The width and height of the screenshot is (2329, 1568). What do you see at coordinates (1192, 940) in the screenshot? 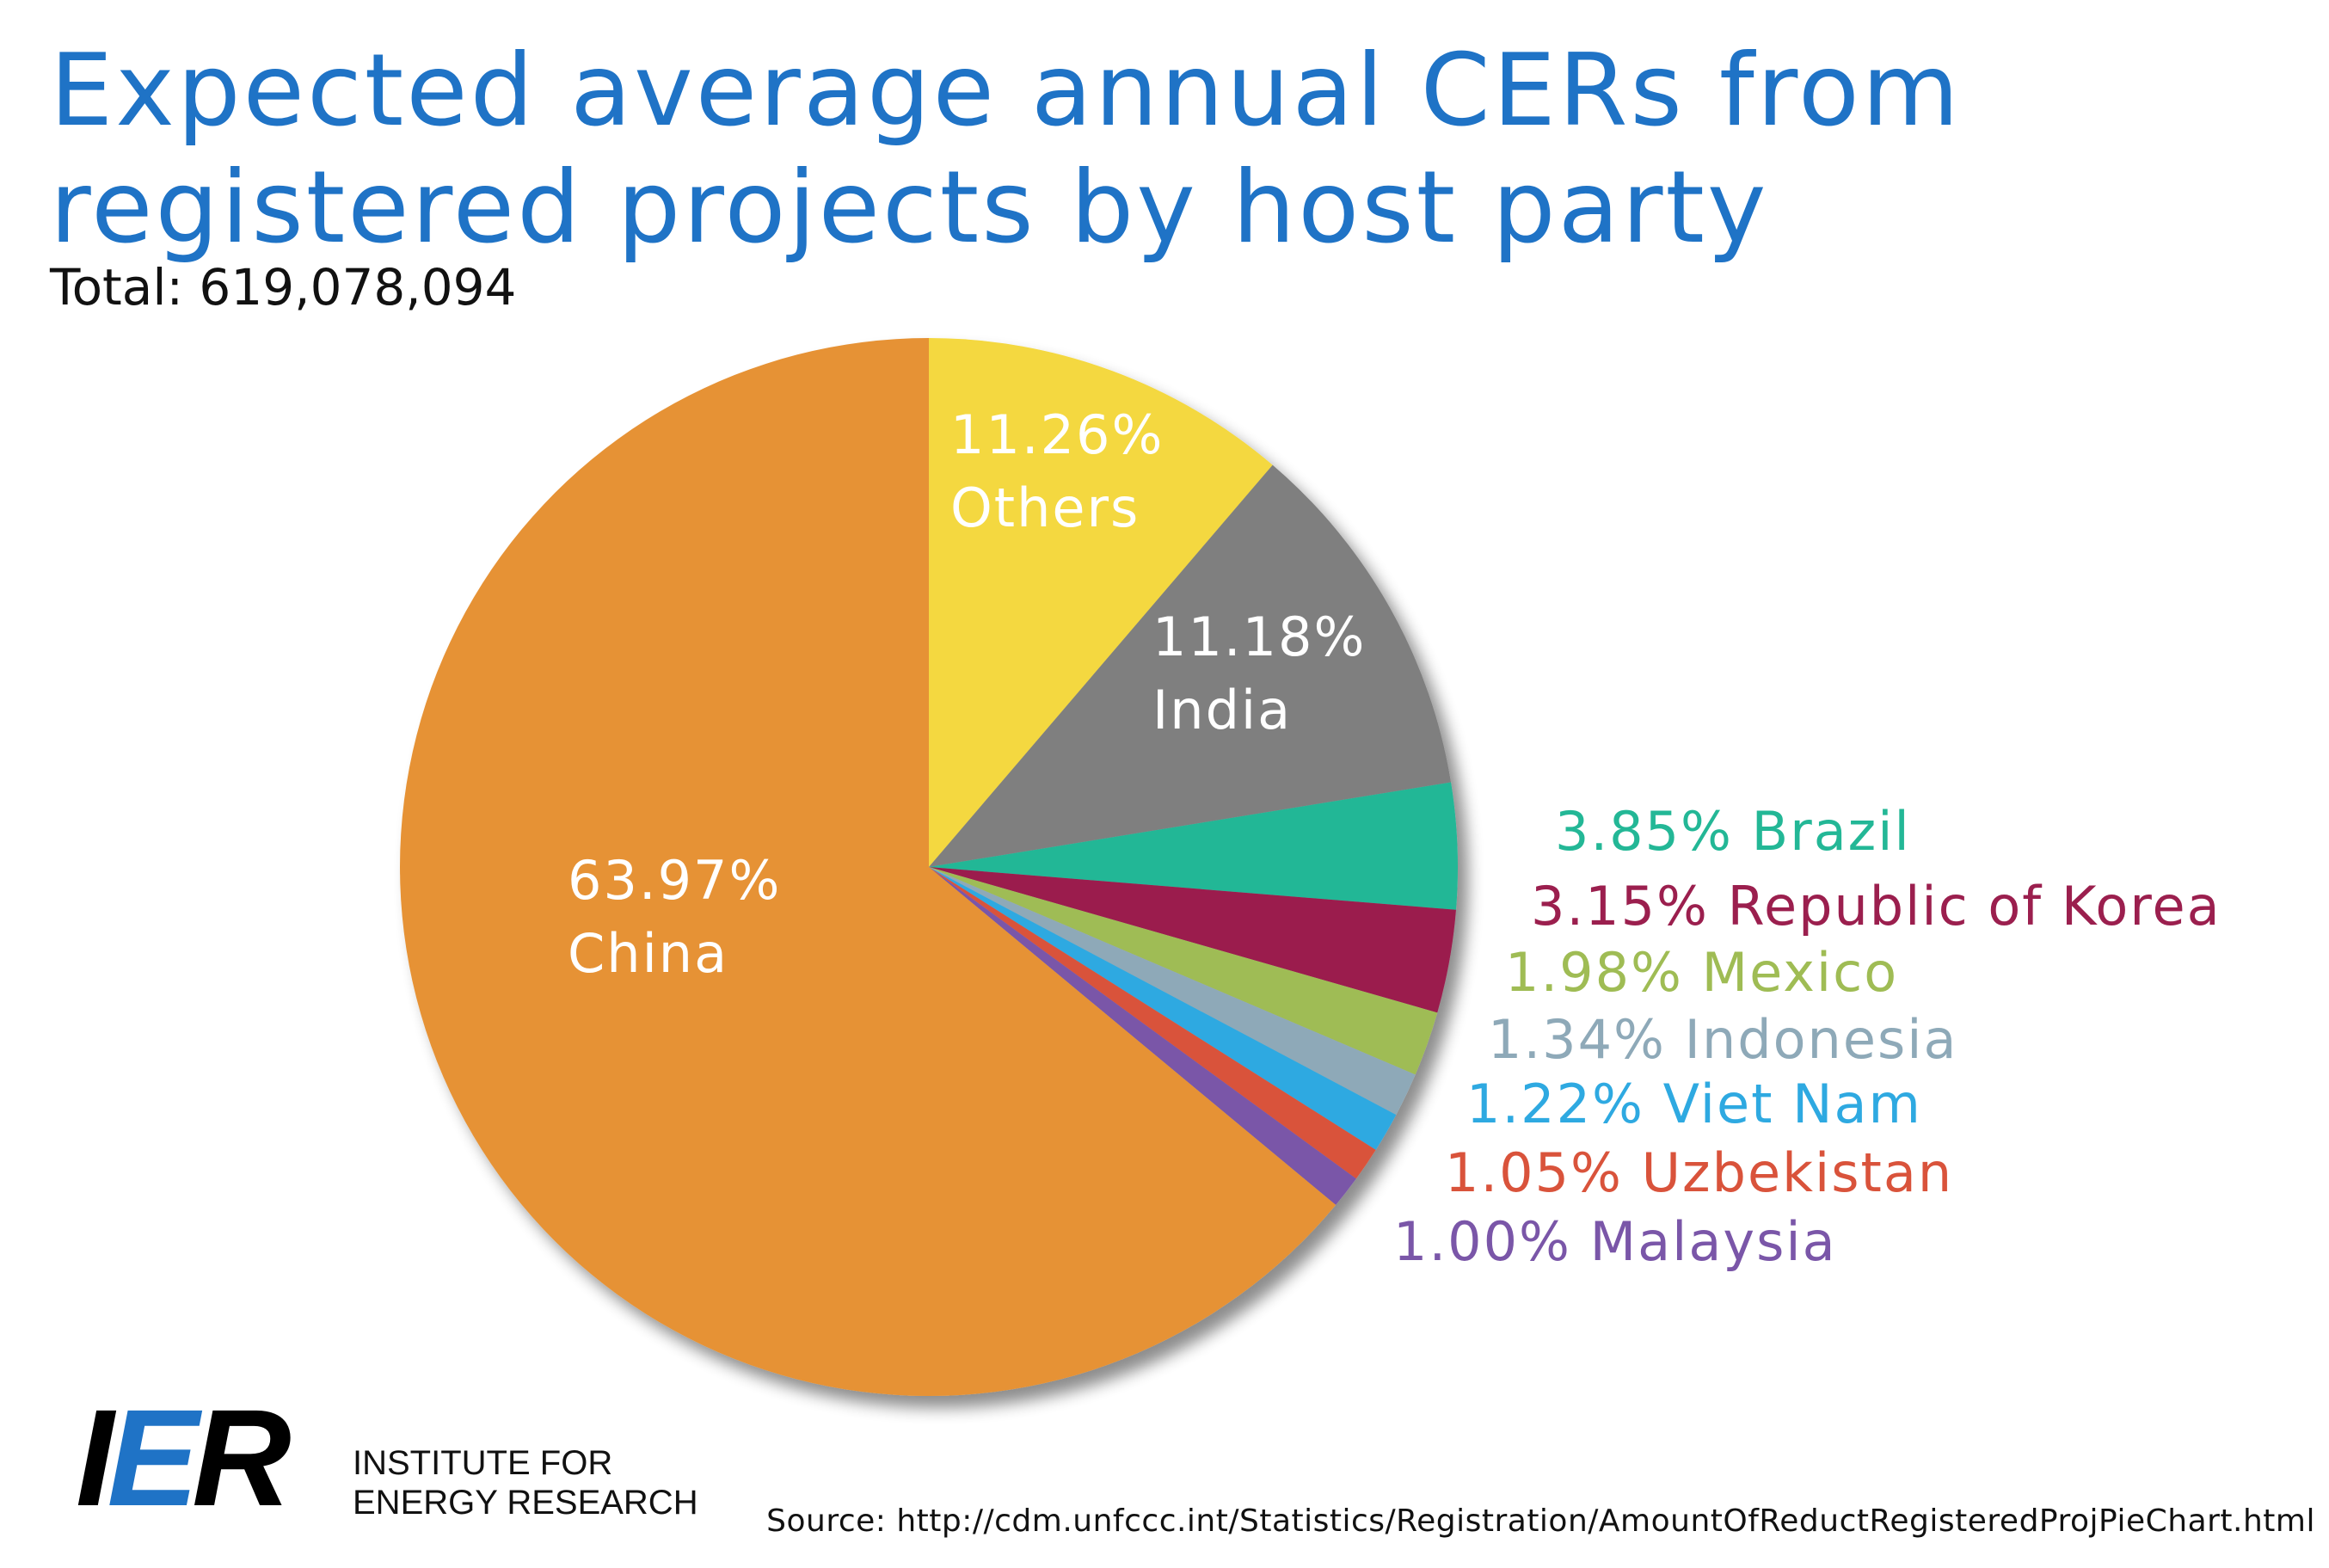
I see `pie-slice-republic-of-korea` at bounding box center [1192, 940].